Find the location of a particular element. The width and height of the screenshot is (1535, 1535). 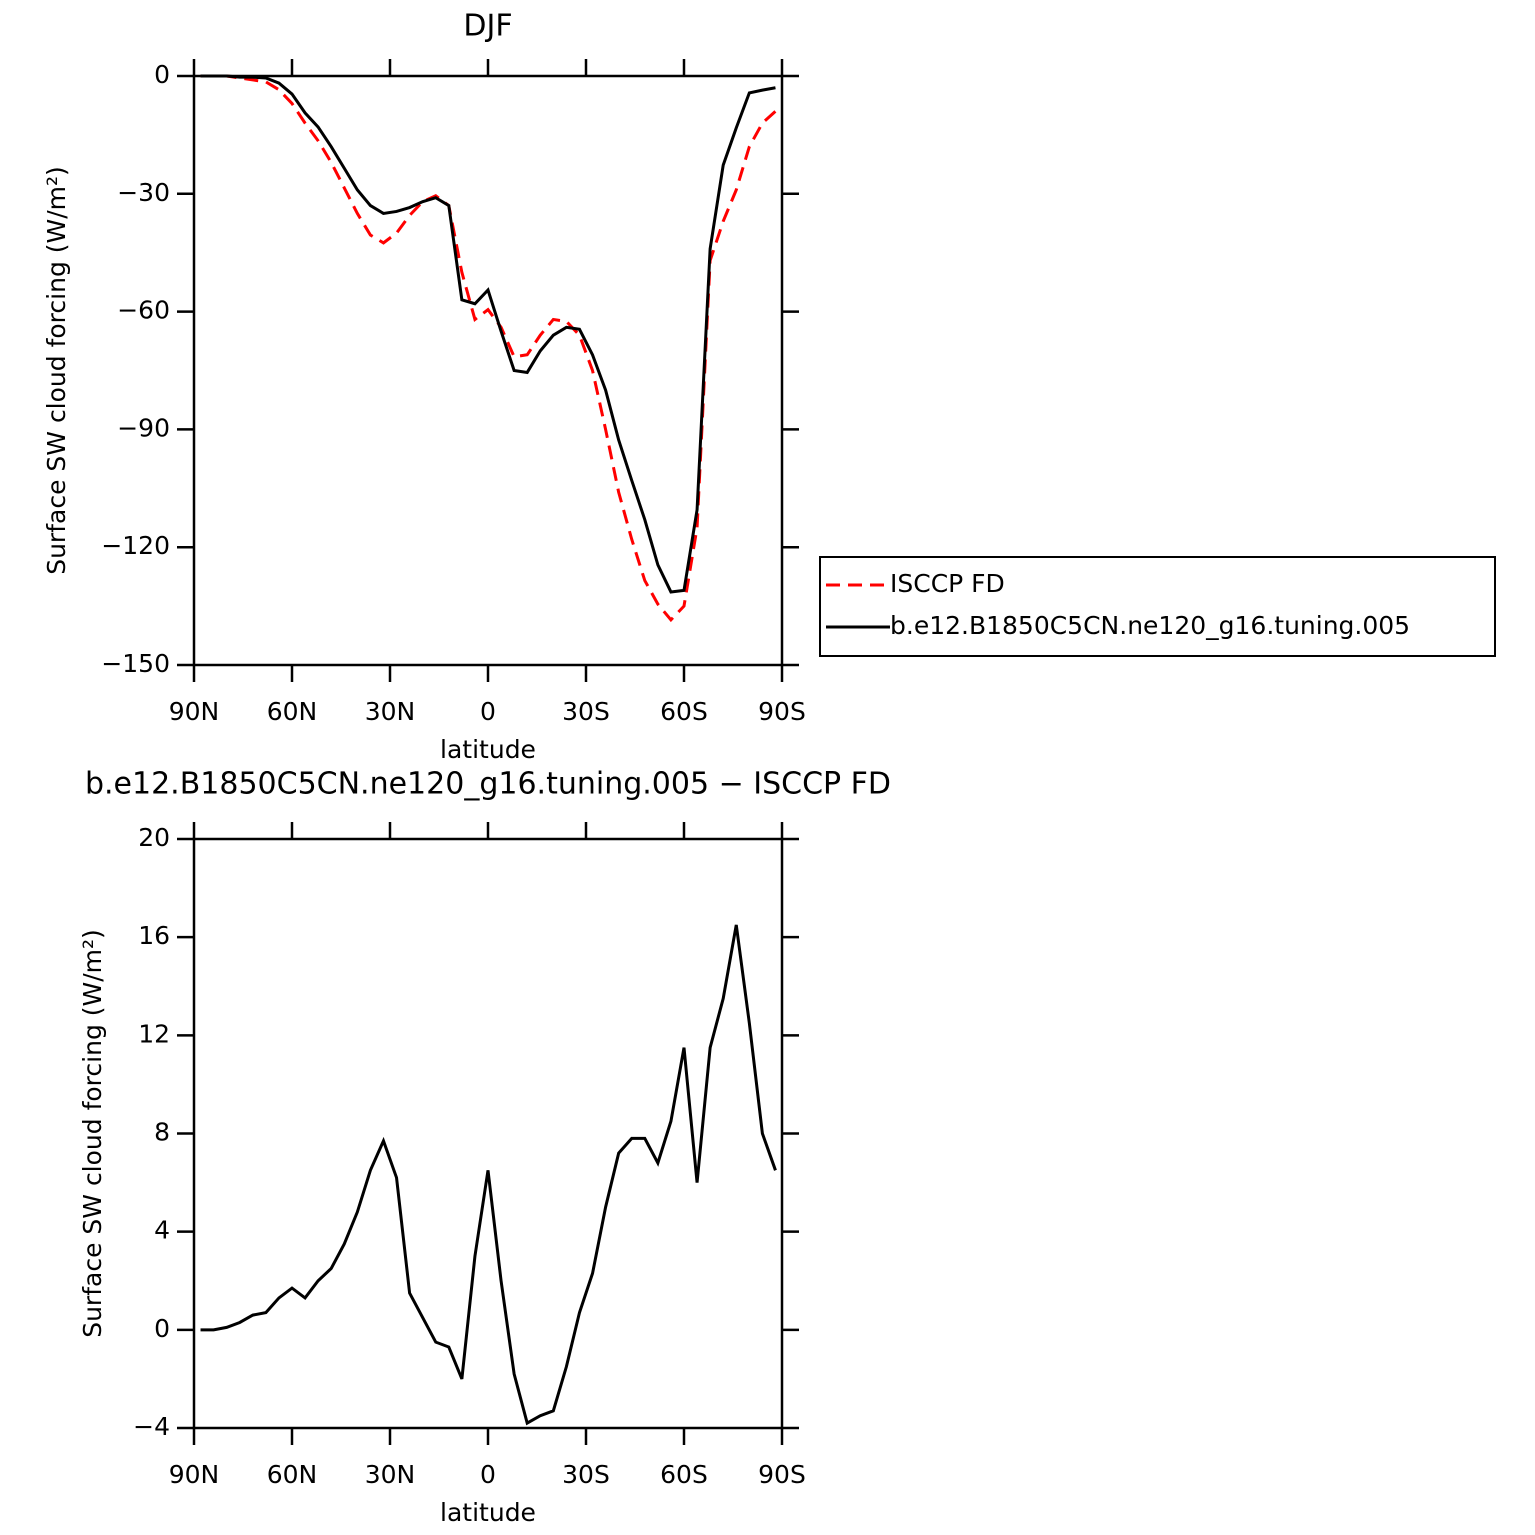

y-tick-label: −30 is located at coordinates (143, 192).